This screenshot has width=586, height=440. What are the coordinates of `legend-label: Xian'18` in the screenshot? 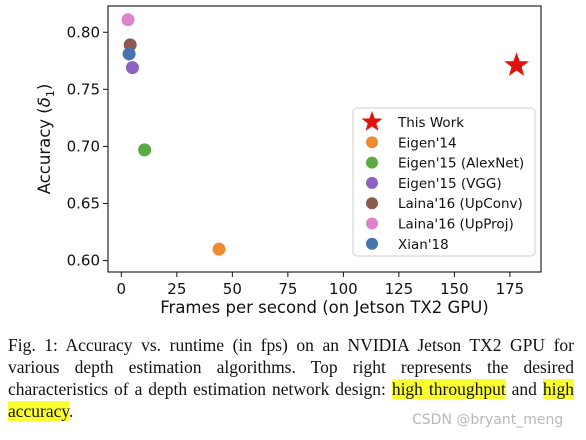 It's located at (423, 245).